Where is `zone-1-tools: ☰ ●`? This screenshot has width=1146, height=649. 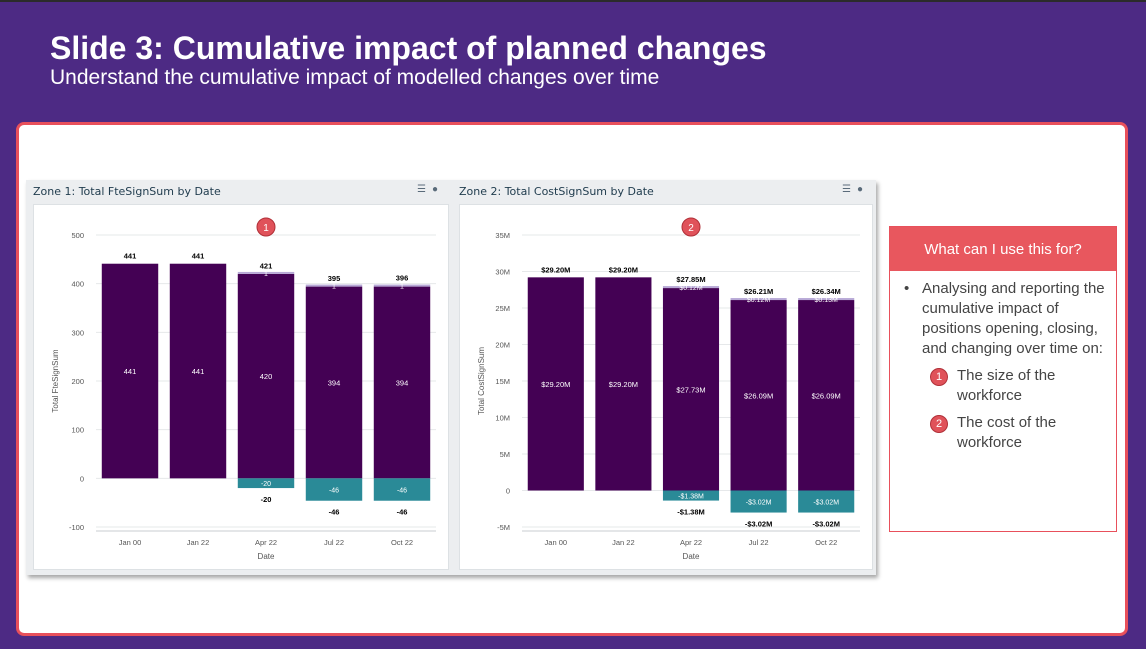
zone-1-tools: ☰ ● is located at coordinates (424, 189).